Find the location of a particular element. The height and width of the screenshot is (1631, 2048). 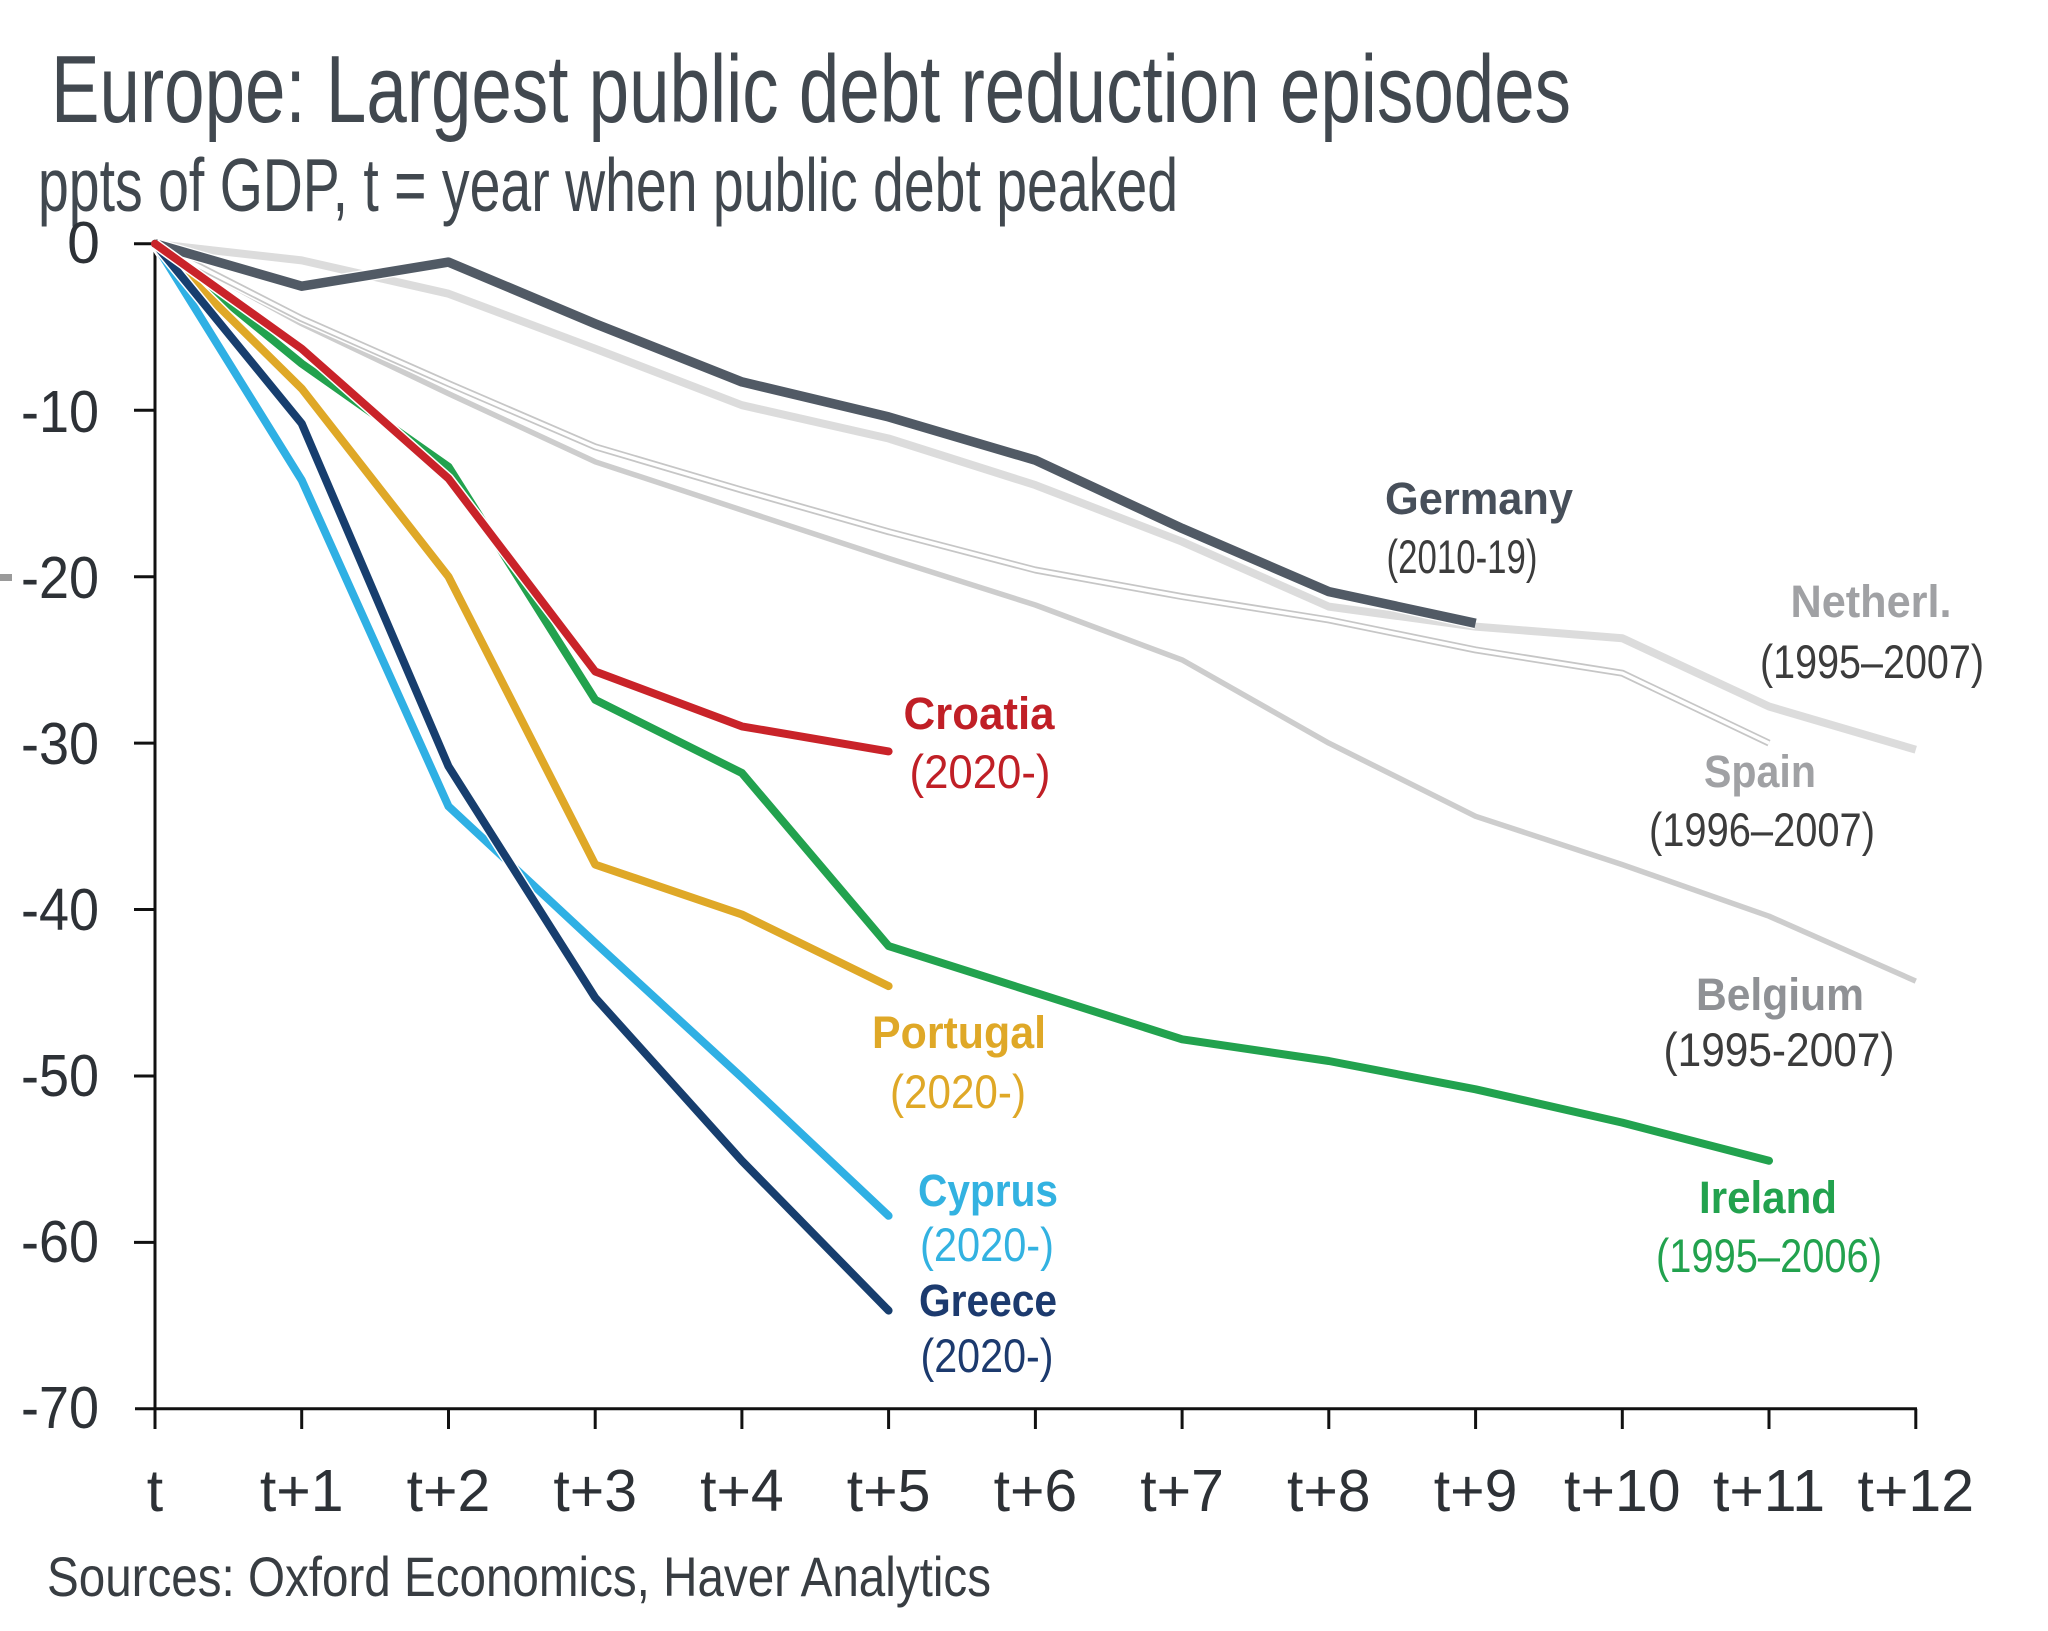

svg-text: Belgium is located at coordinates (1780, 994).